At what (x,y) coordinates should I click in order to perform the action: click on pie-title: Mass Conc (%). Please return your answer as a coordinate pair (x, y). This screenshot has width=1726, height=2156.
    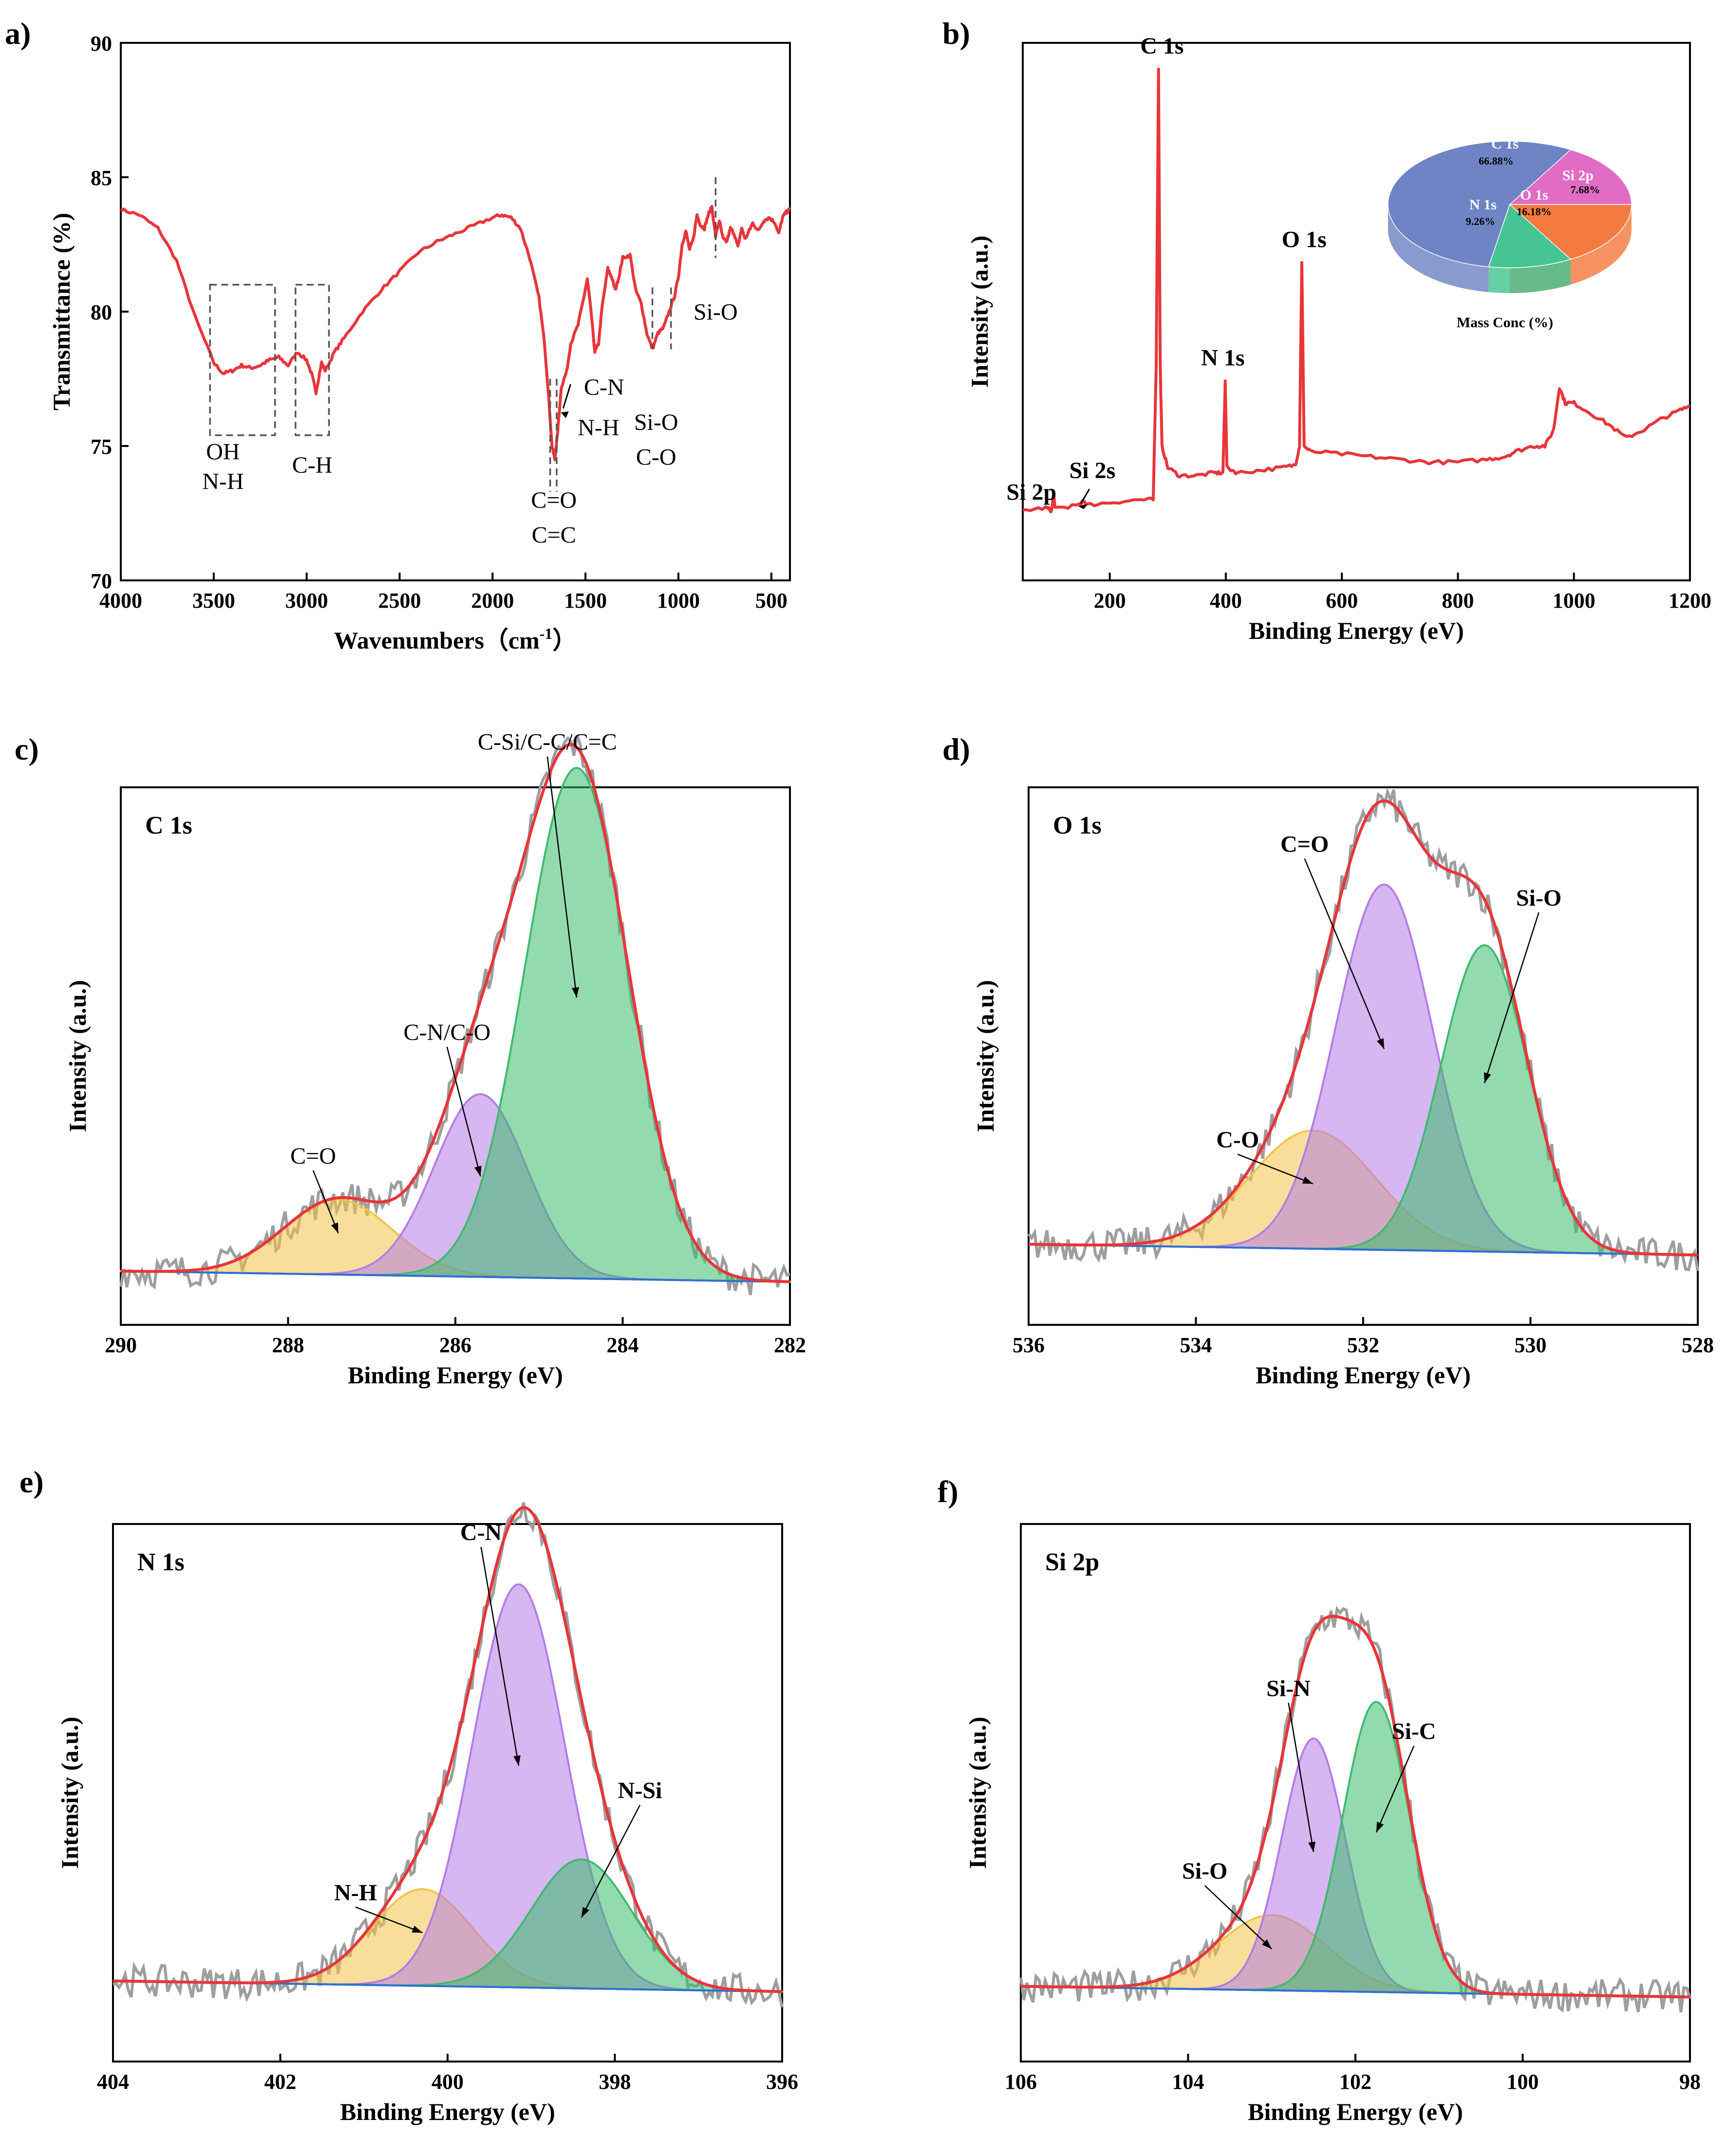
    Looking at the image, I should click on (1505, 323).